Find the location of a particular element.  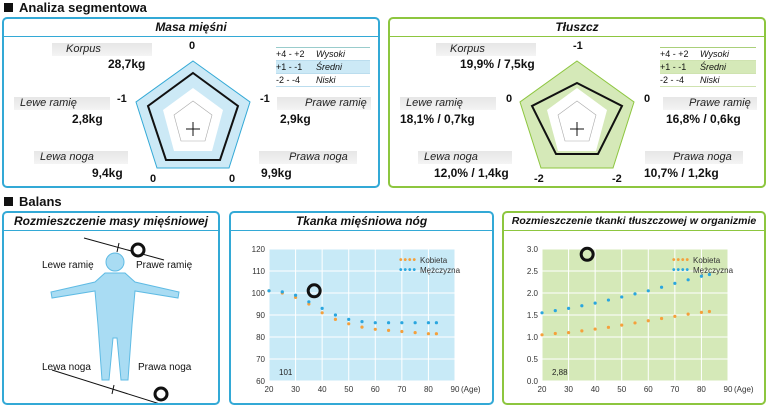

y-tick-label: 3.0 is located at coordinates (533, 249).